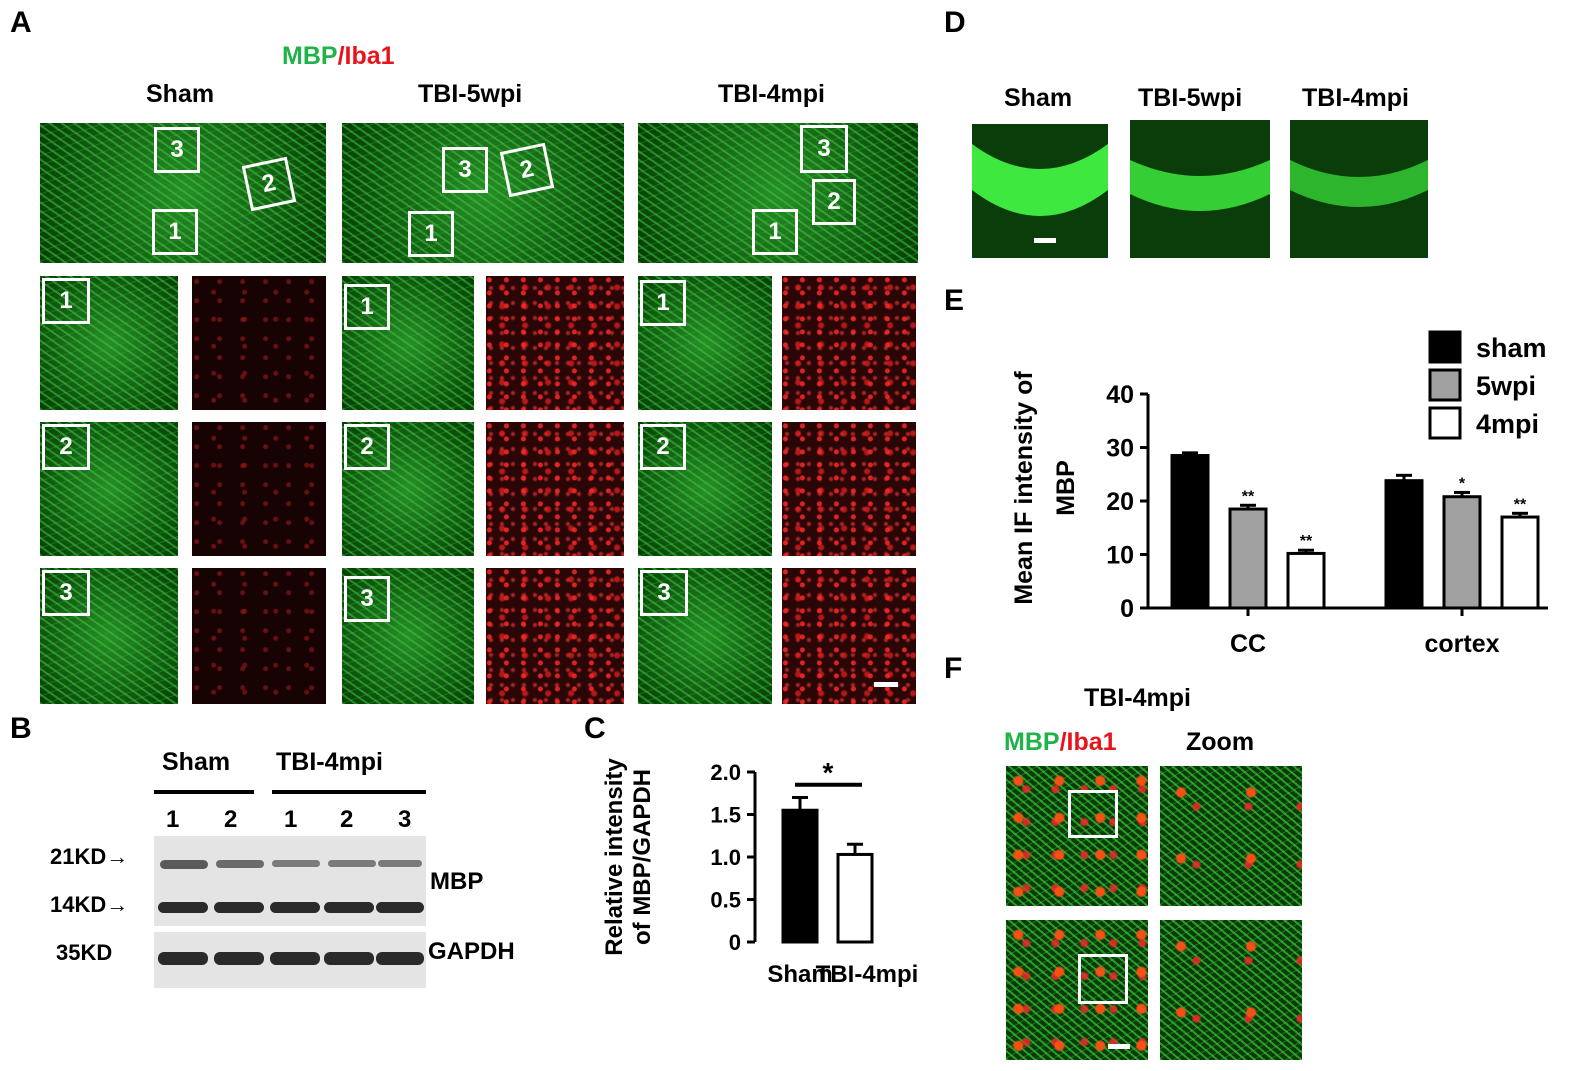 This screenshot has height=1071, width=1571. Describe the element at coordinates (1045, 488) in the screenshot. I see `y-axis-label: Mean IF intensity of MBP` at that location.